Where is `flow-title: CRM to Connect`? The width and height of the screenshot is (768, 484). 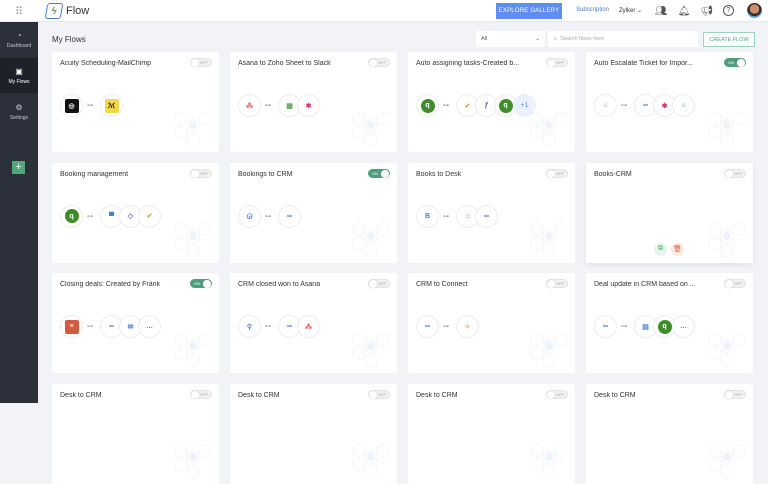 flow-title: CRM to Connect is located at coordinates (442, 285).